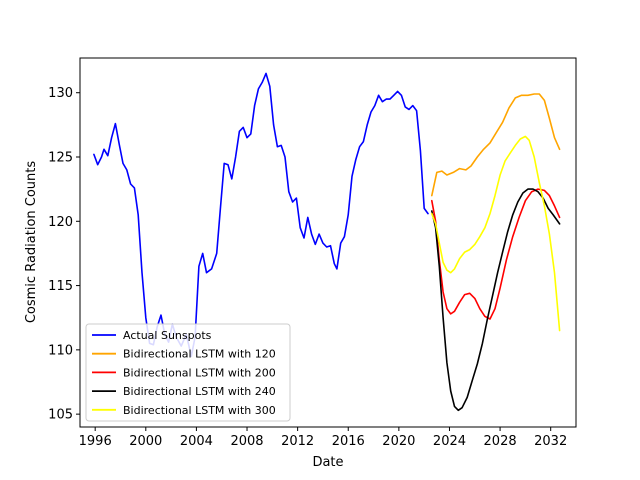 This screenshot has width=640, height=480. I want to click on legend-box, so click(188, 372).